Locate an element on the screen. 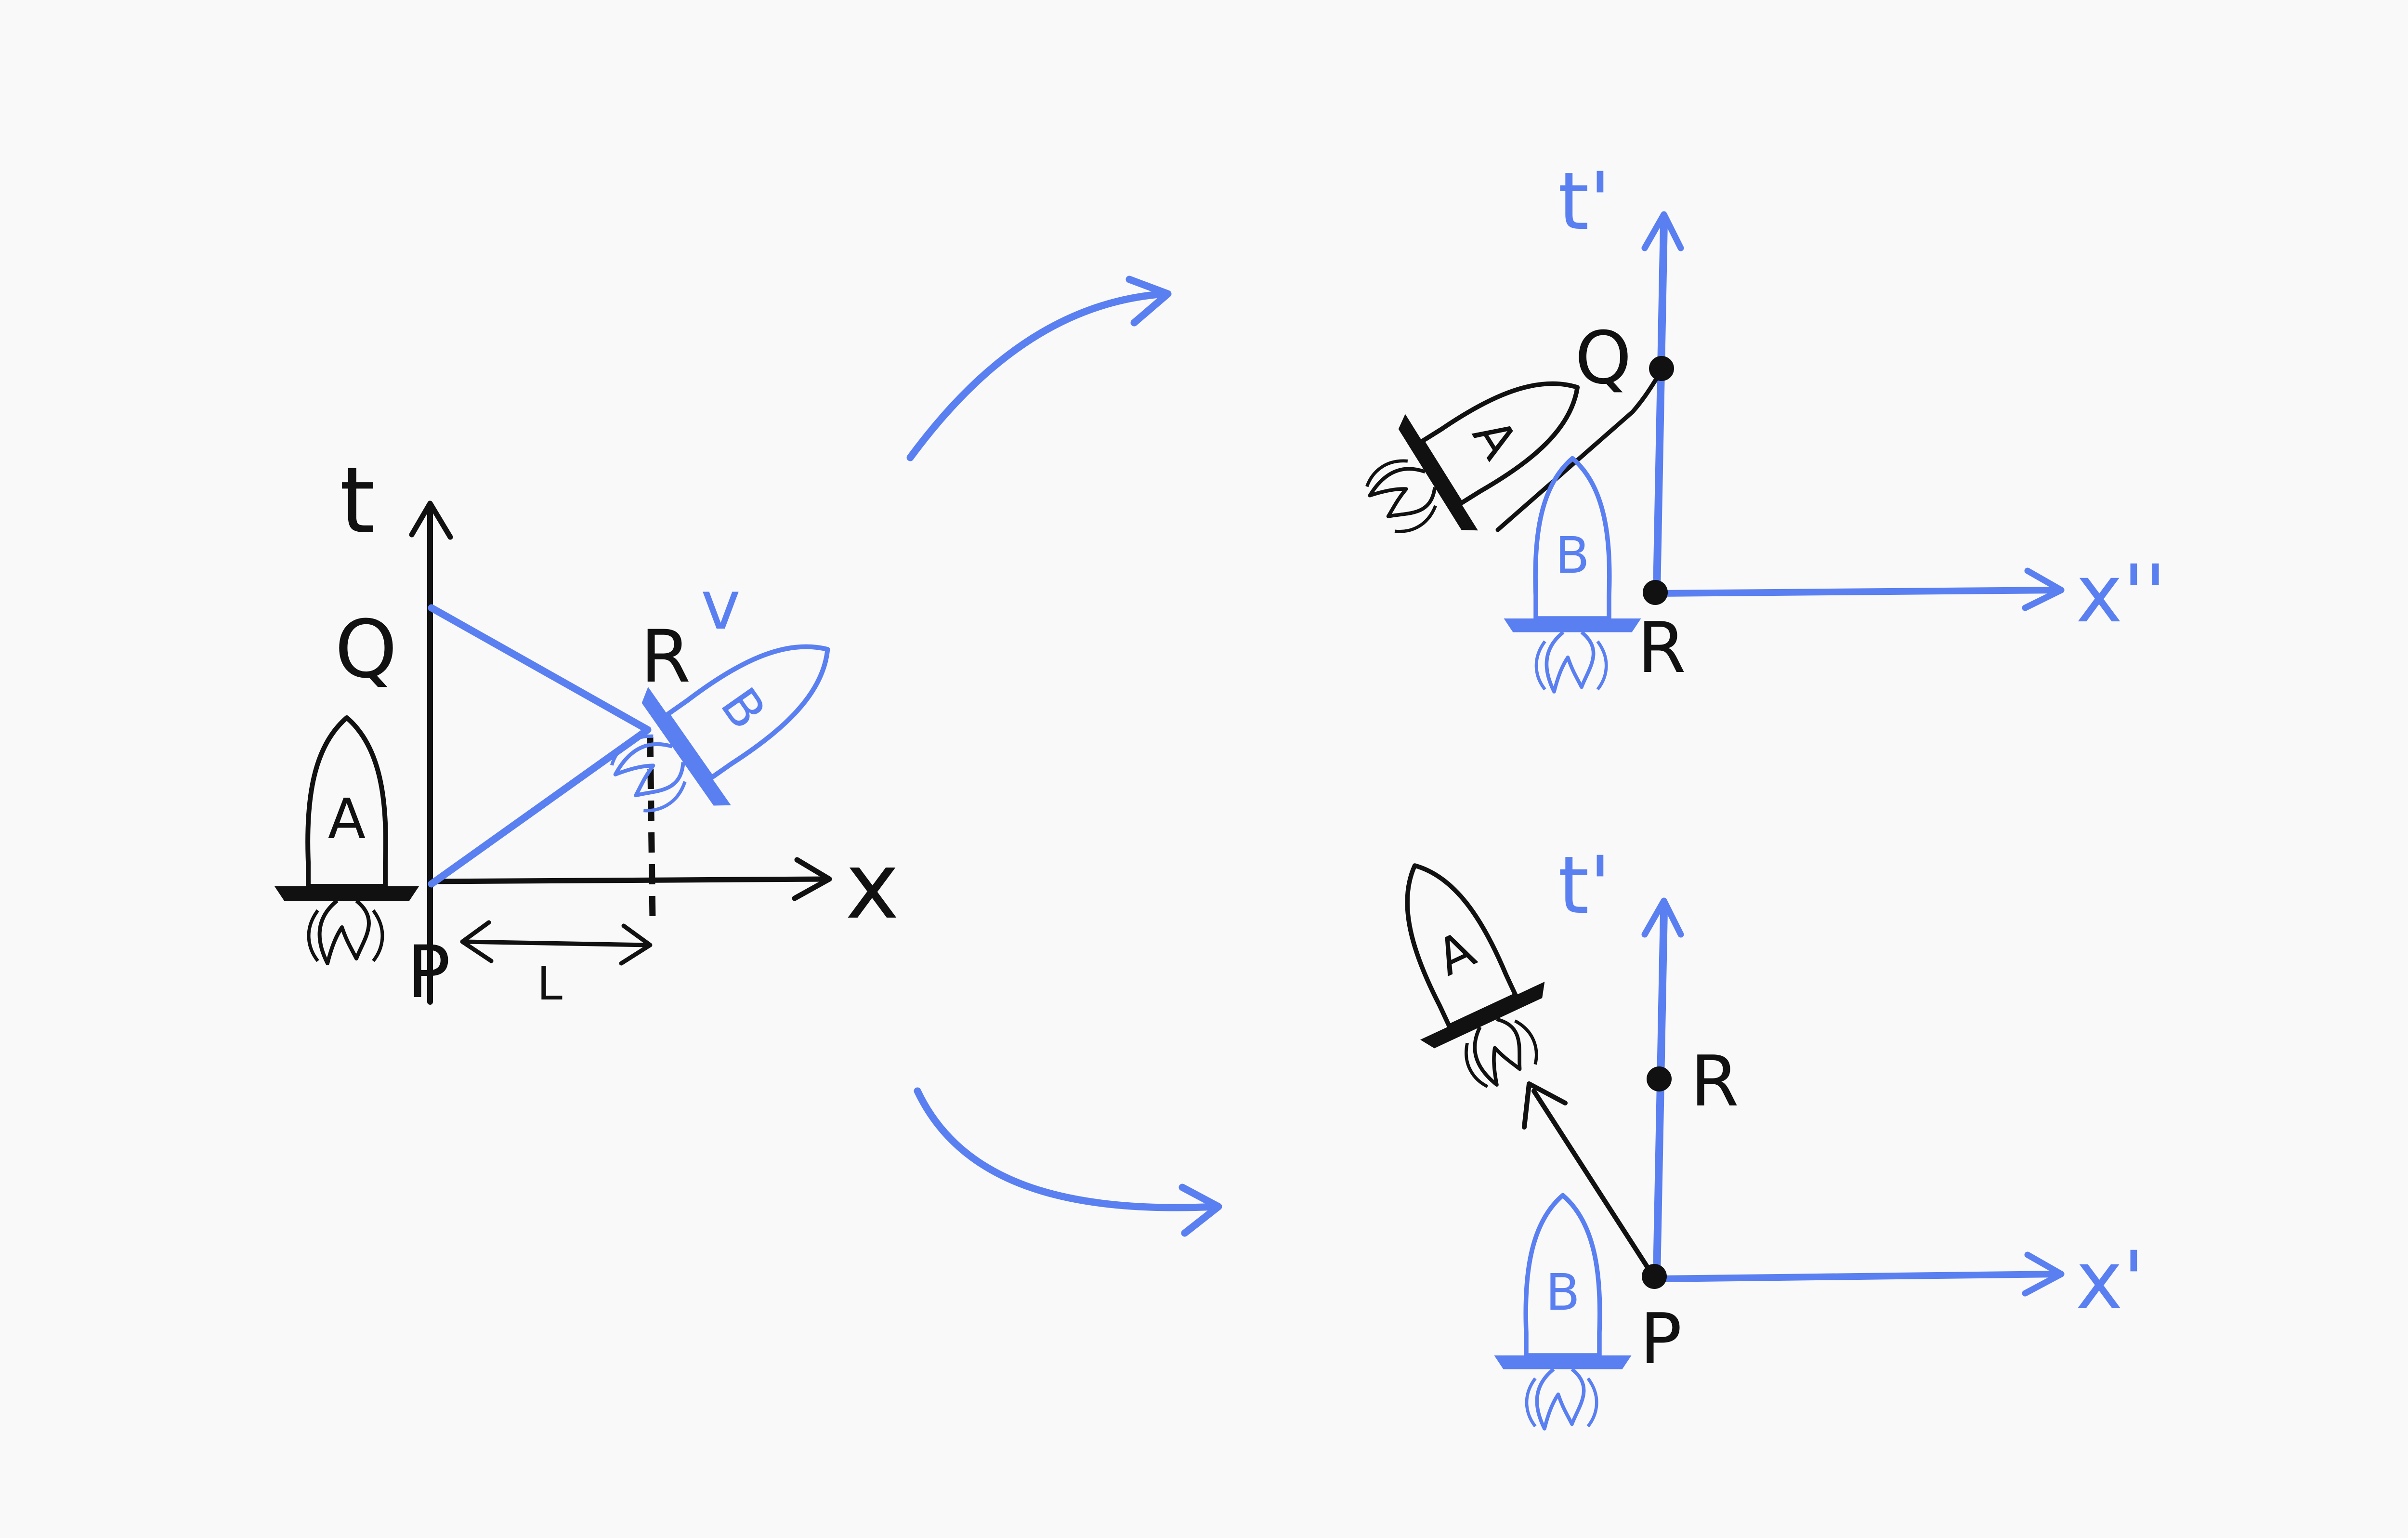 Image resolution: width=2408 pixels, height=1538 pixels. br-rocket-A-label: A is located at coordinates (1456, 953).